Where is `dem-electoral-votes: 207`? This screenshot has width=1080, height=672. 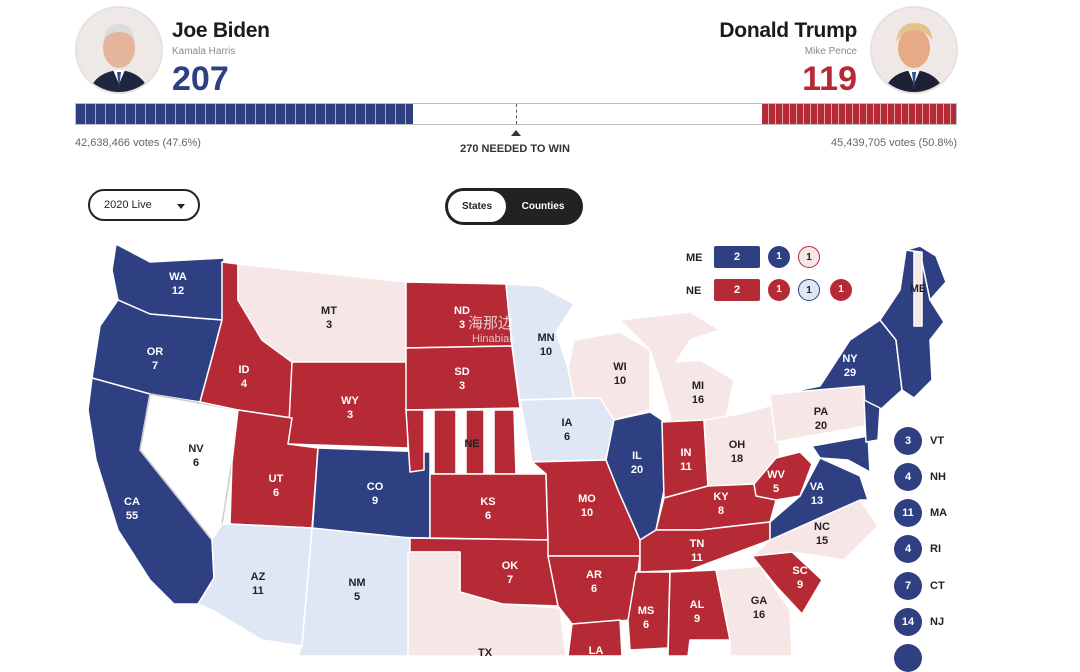
dem-electoral-votes: 207 is located at coordinates (200, 79).